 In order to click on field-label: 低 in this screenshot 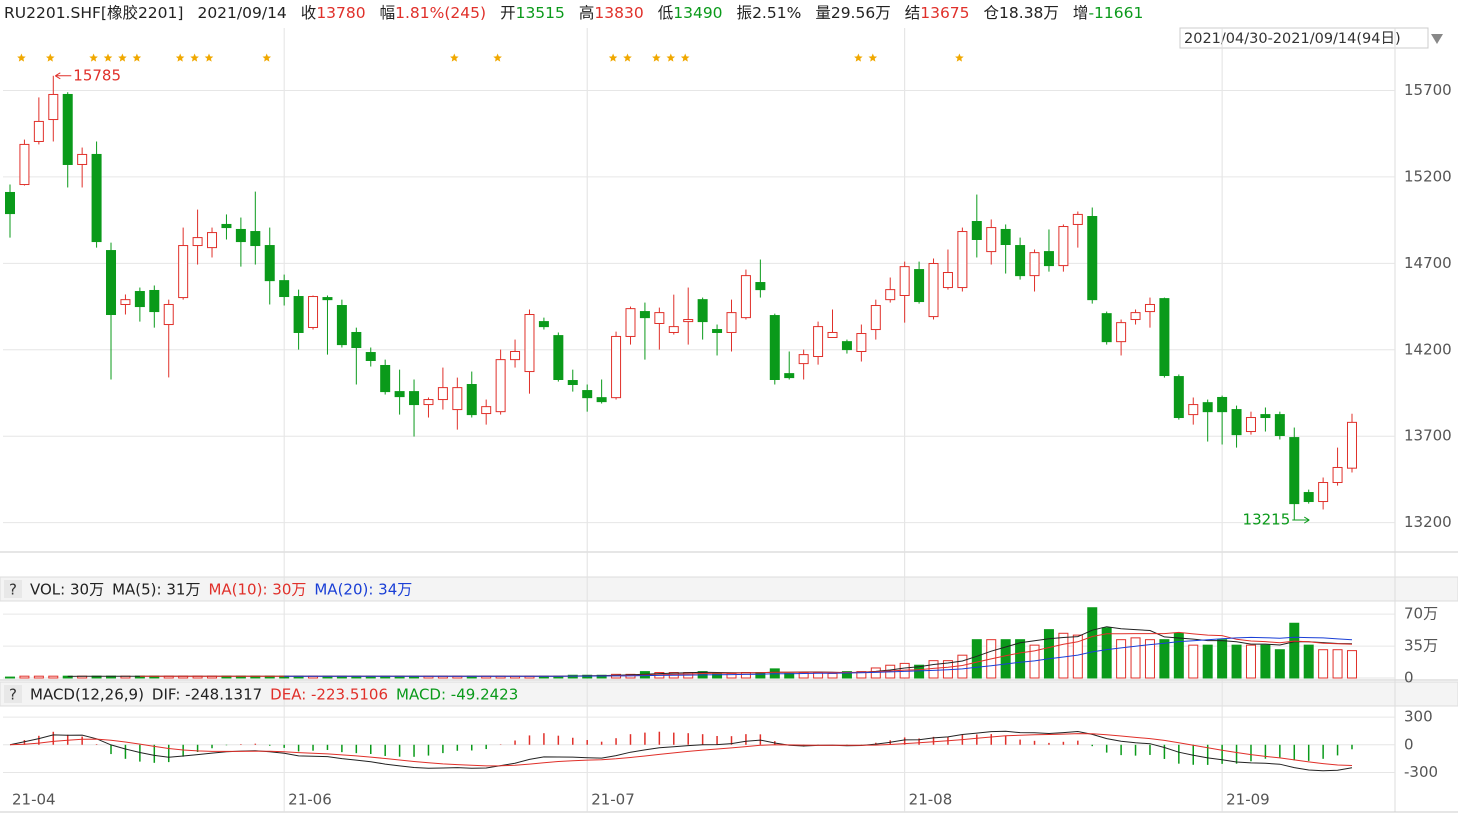, I will do `click(665, 13)`.